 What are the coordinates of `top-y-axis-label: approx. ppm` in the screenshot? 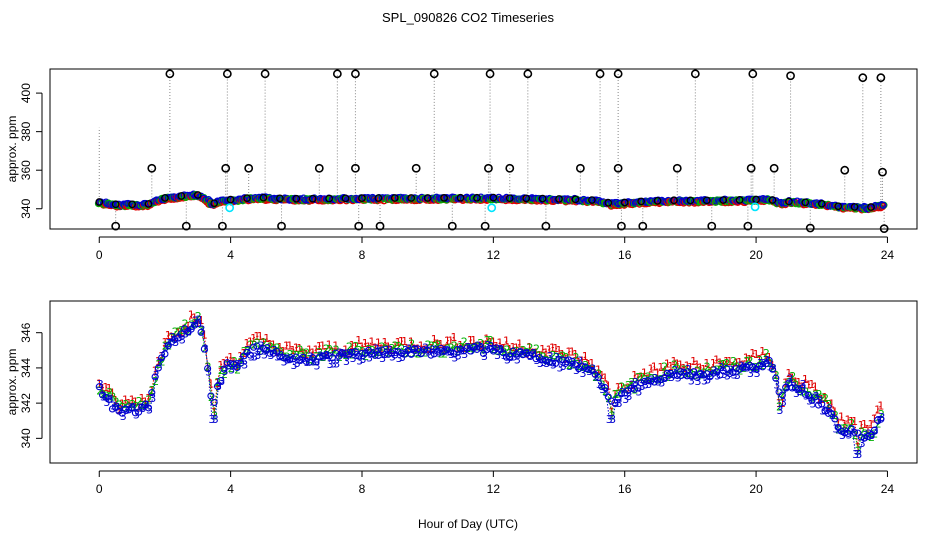 It's located at (12, 149).